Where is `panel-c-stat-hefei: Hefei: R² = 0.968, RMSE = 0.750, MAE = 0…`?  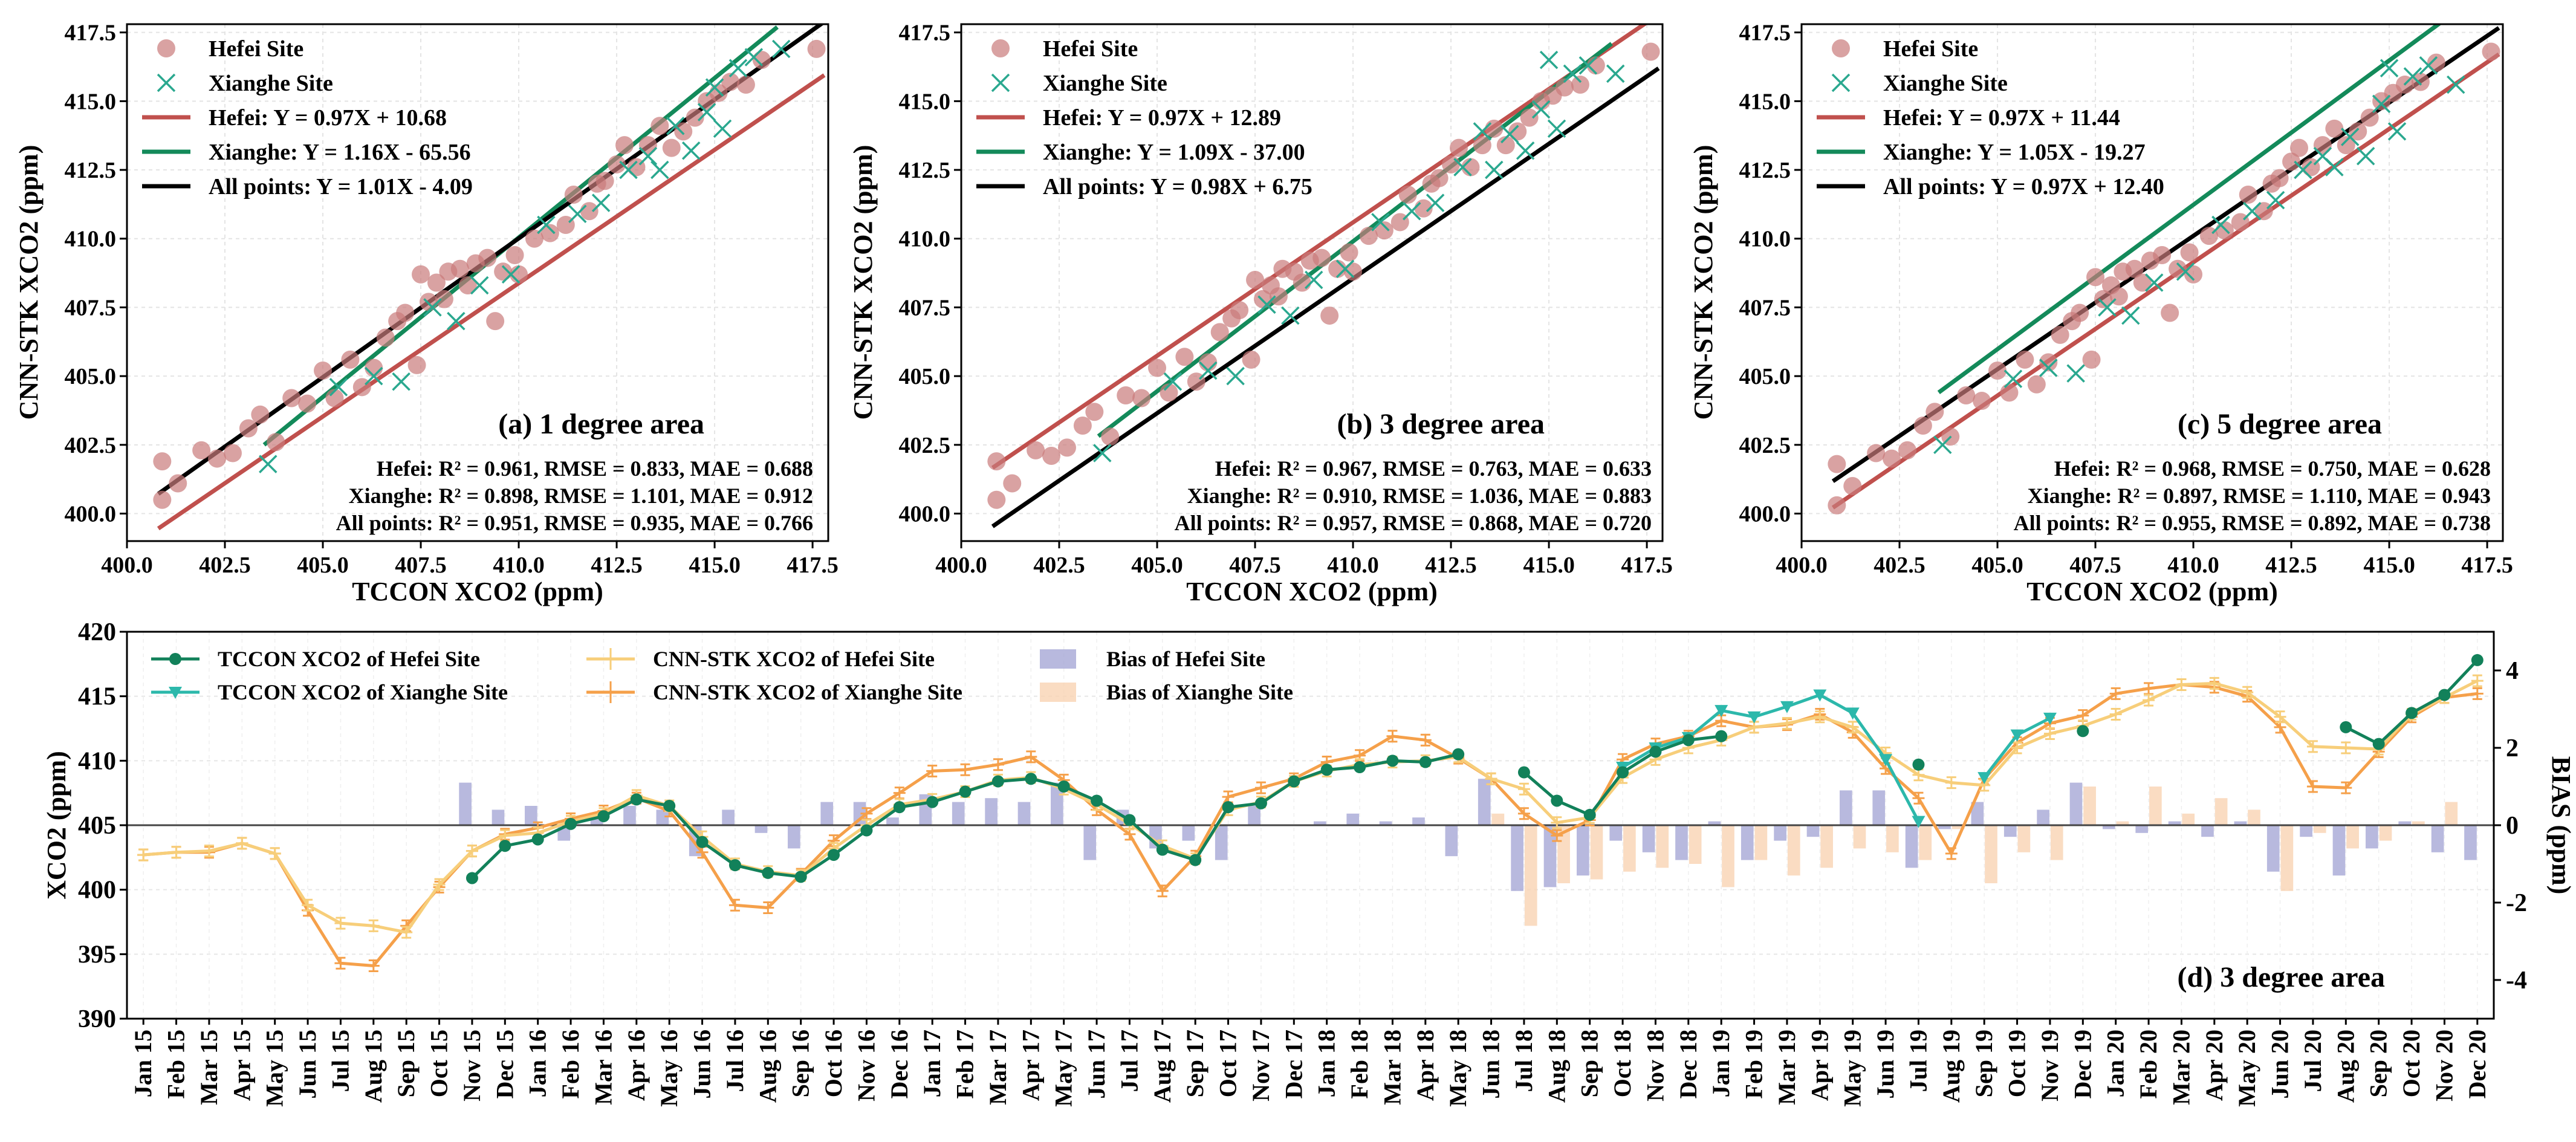 panel-c-stat-hefei: Hefei: R² = 0.968, RMSE = 0.750, MAE = 0… is located at coordinates (2272, 468).